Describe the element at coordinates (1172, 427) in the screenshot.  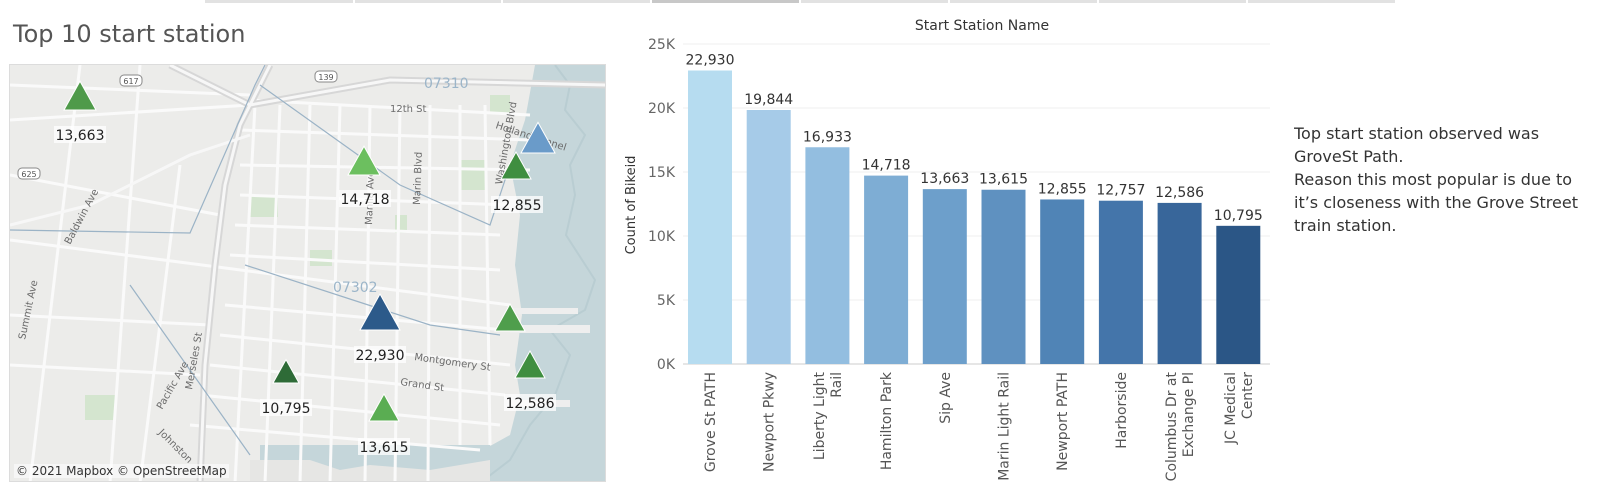
I see `x-tick-label-line: Columbus Dr at` at that location.